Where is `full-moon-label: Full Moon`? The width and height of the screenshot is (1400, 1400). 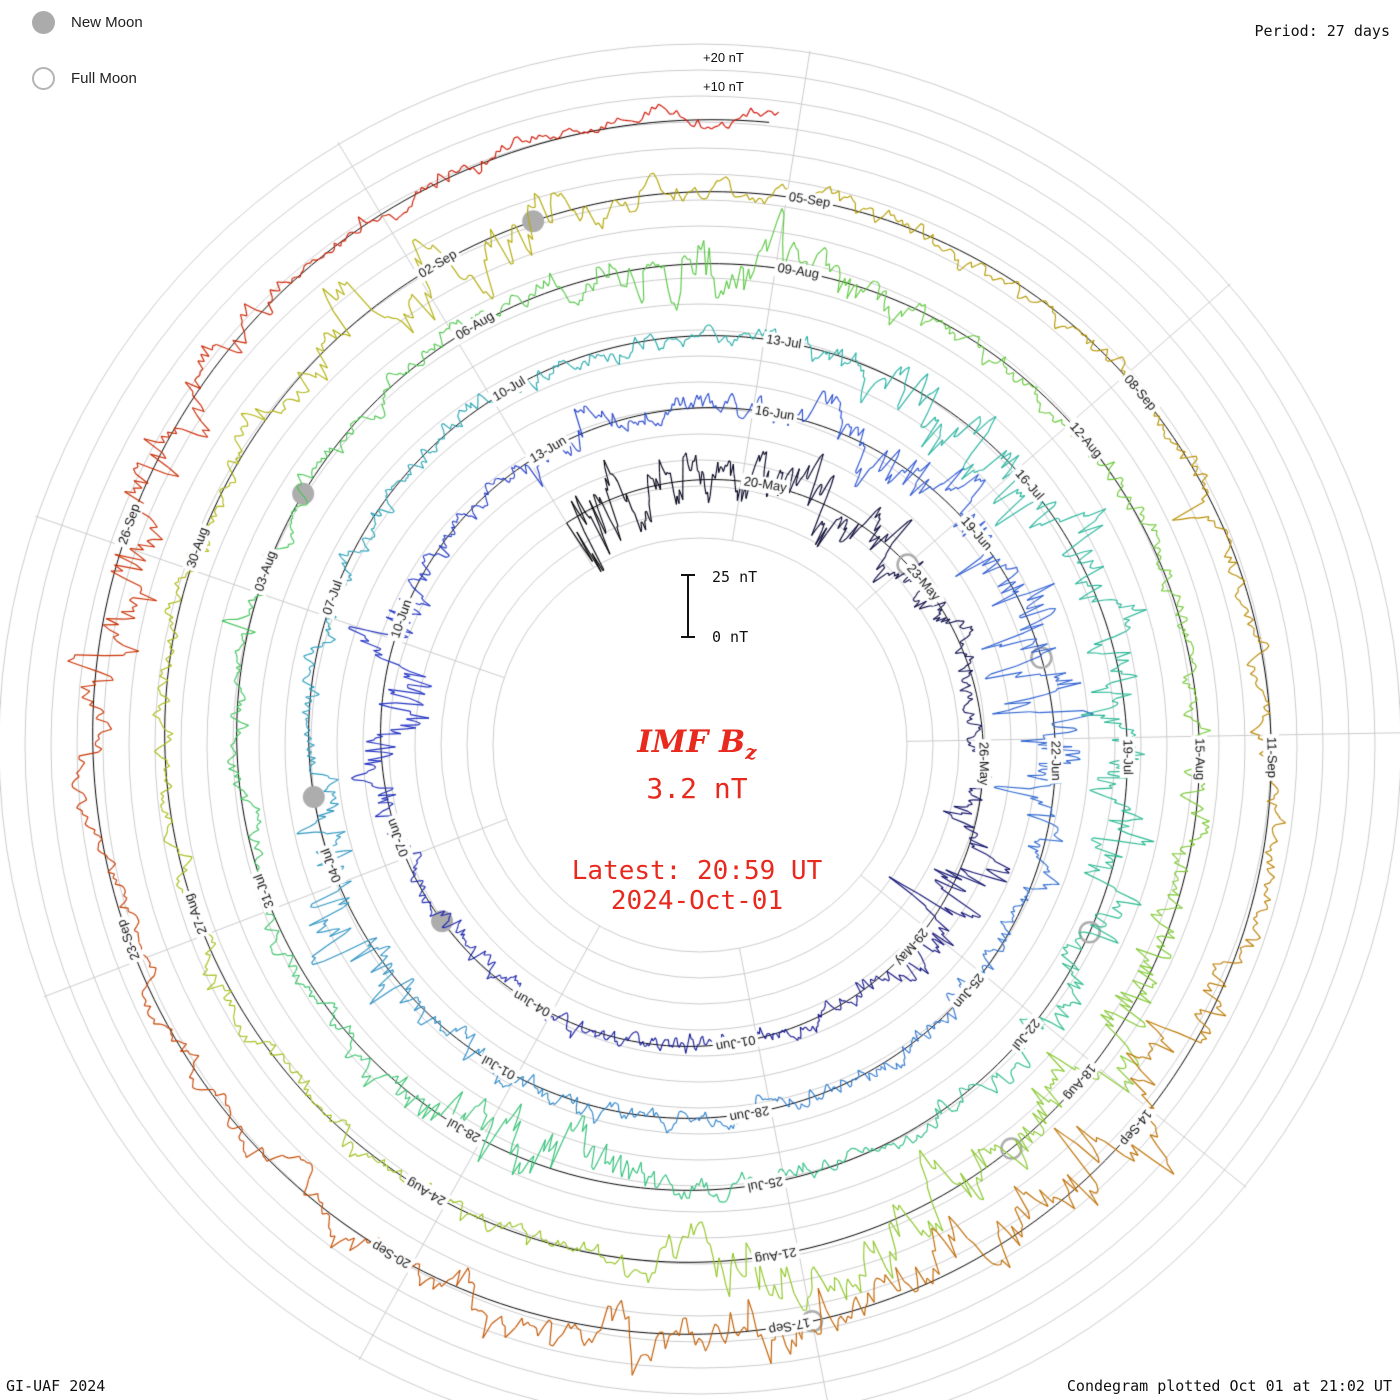 full-moon-label: Full Moon is located at coordinates (104, 78).